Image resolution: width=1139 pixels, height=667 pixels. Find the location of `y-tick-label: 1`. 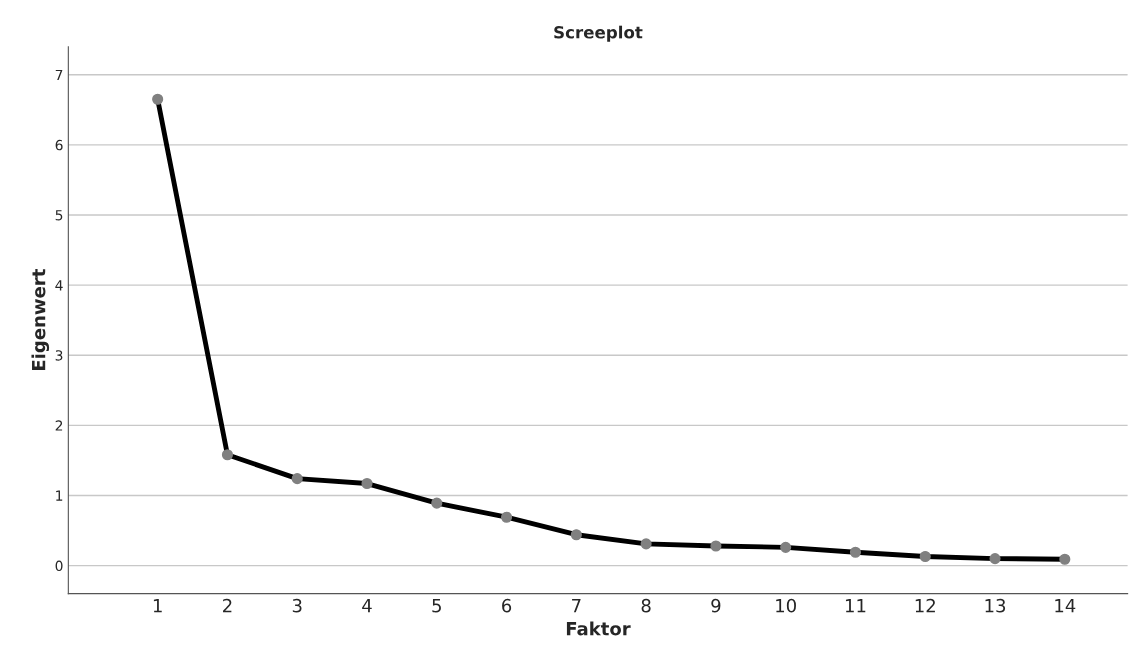

y-tick-label: 1 is located at coordinates (59, 495).